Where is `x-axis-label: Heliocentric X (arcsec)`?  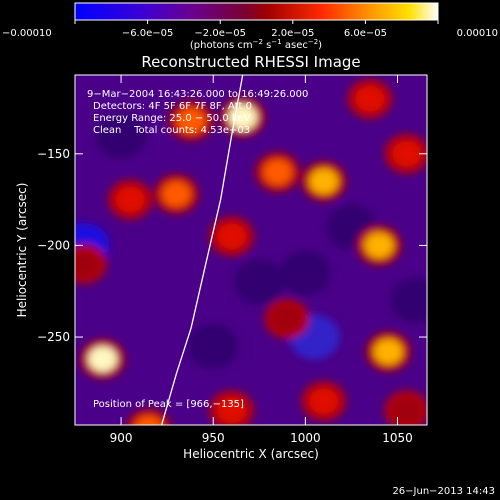
x-axis-label: Heliocentric X (arcsec) is located at coordinates (251, 454).